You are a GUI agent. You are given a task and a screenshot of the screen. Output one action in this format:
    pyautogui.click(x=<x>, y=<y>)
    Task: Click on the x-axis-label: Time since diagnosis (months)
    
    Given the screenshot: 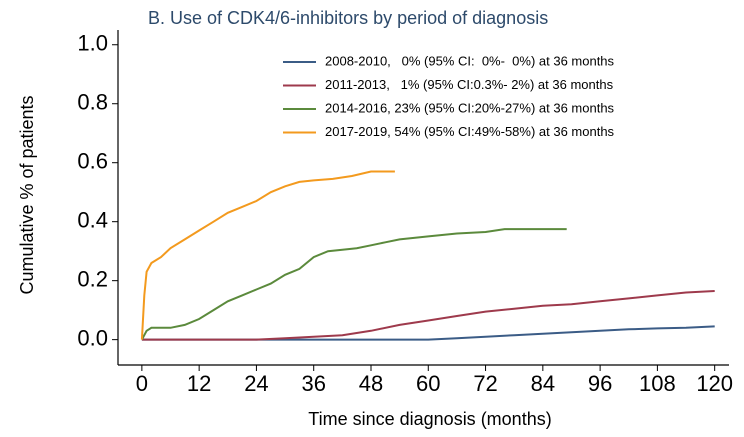 What is the action you would take?
    pyautogui.click(x=429, y=419)
    